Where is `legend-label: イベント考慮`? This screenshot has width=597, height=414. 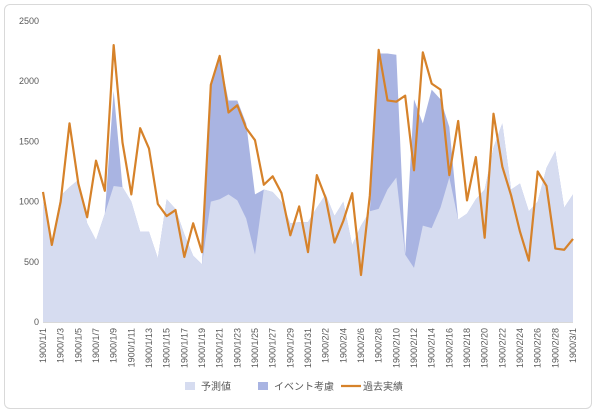 legend-label: イベント考慮 is located at coordinates (304, 386).